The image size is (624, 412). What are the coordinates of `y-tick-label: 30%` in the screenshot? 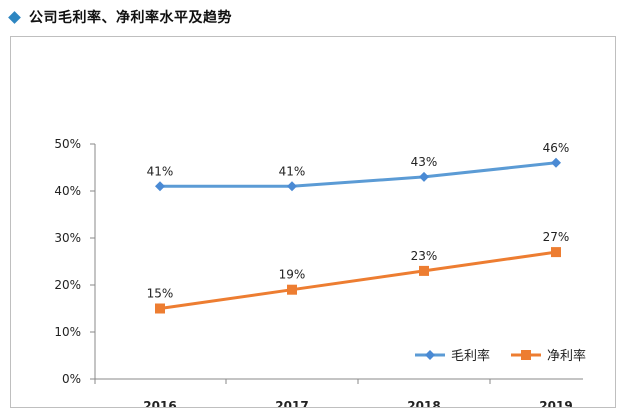 It's located at (67, 238).